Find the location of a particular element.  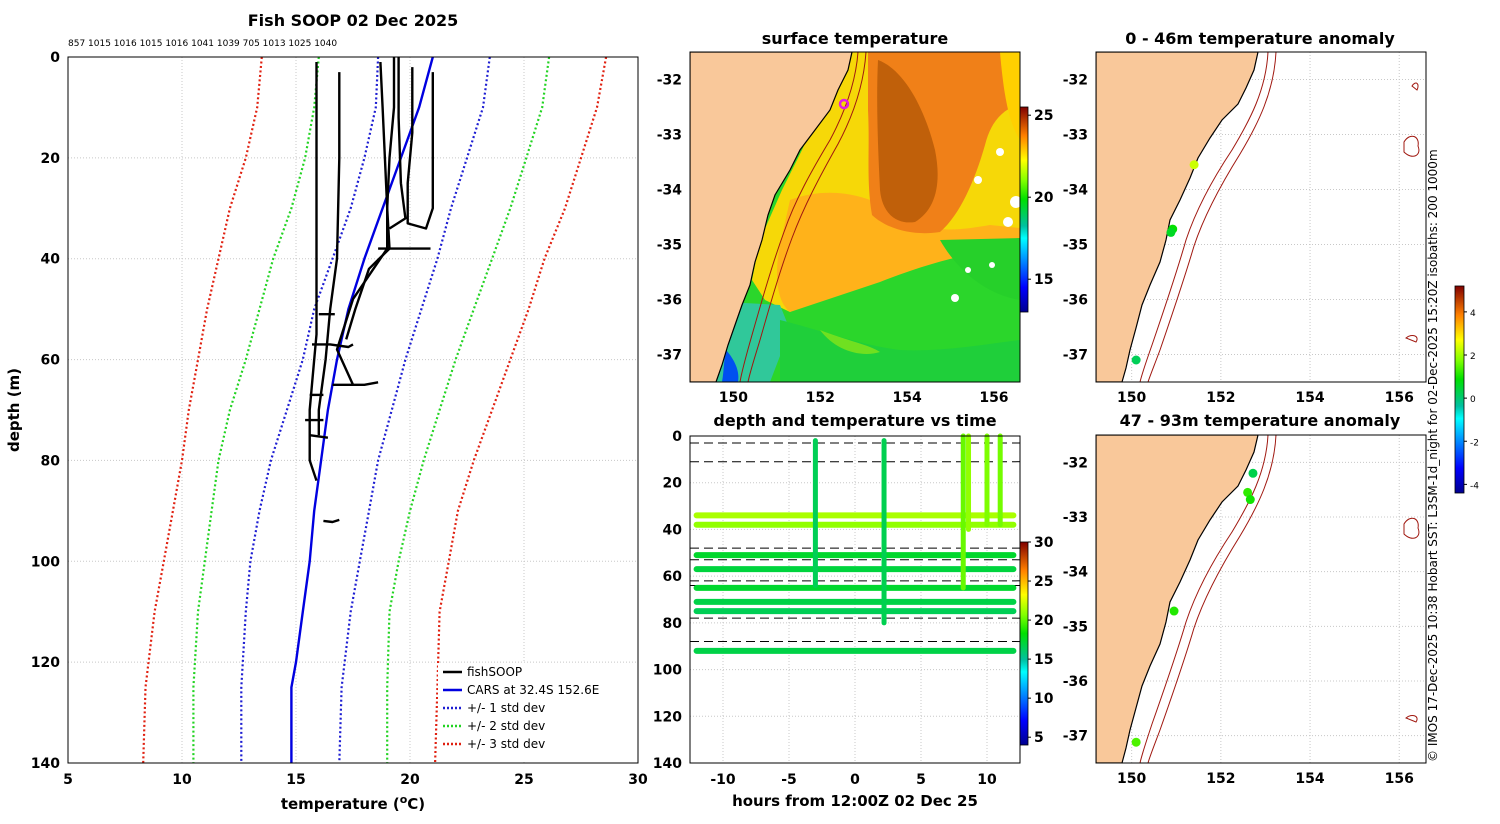

anomaly-colorbar is located at coordinates (1459, 389).